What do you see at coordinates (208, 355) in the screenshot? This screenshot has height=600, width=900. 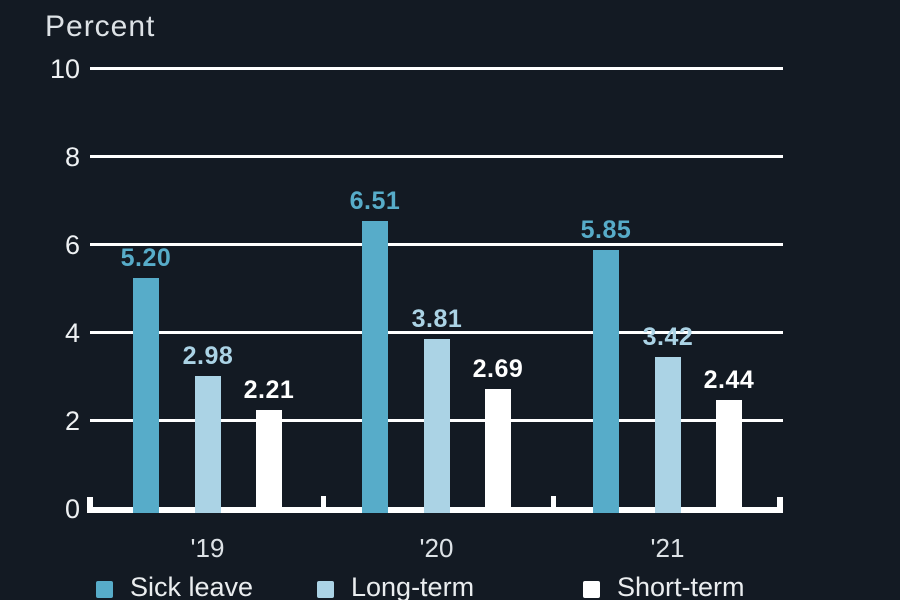 I see `value-label-long-term-19: 2.98` at bounding box center [208, 355].